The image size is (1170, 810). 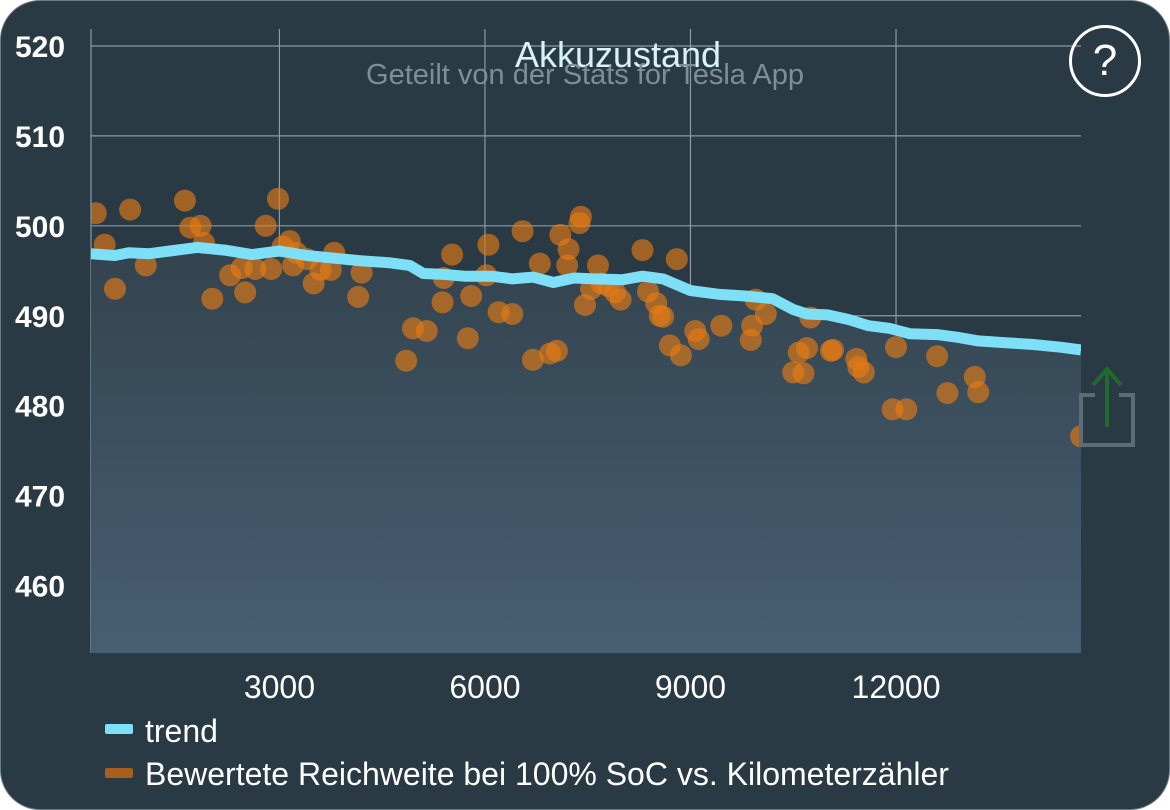 I want to click on x-tick-label: 12000, so click(x=896, y=687).